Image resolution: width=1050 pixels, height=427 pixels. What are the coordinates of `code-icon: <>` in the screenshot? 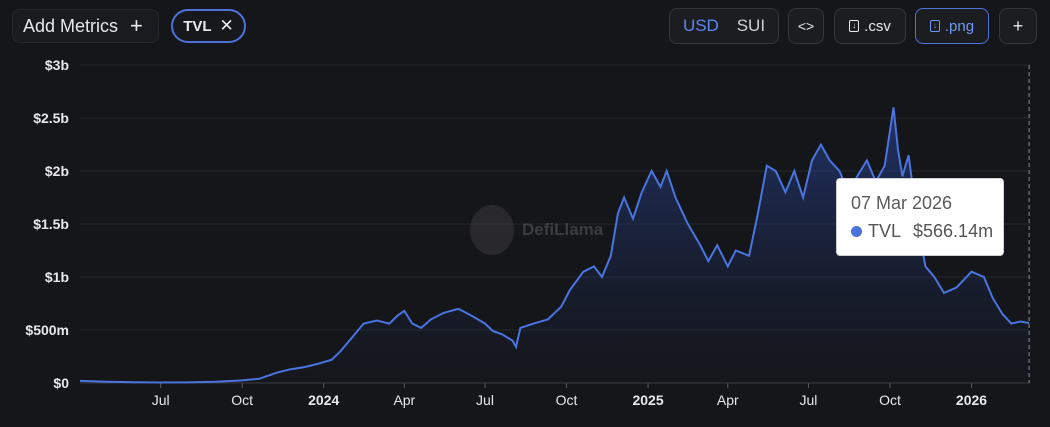 It's located at (806, 26).